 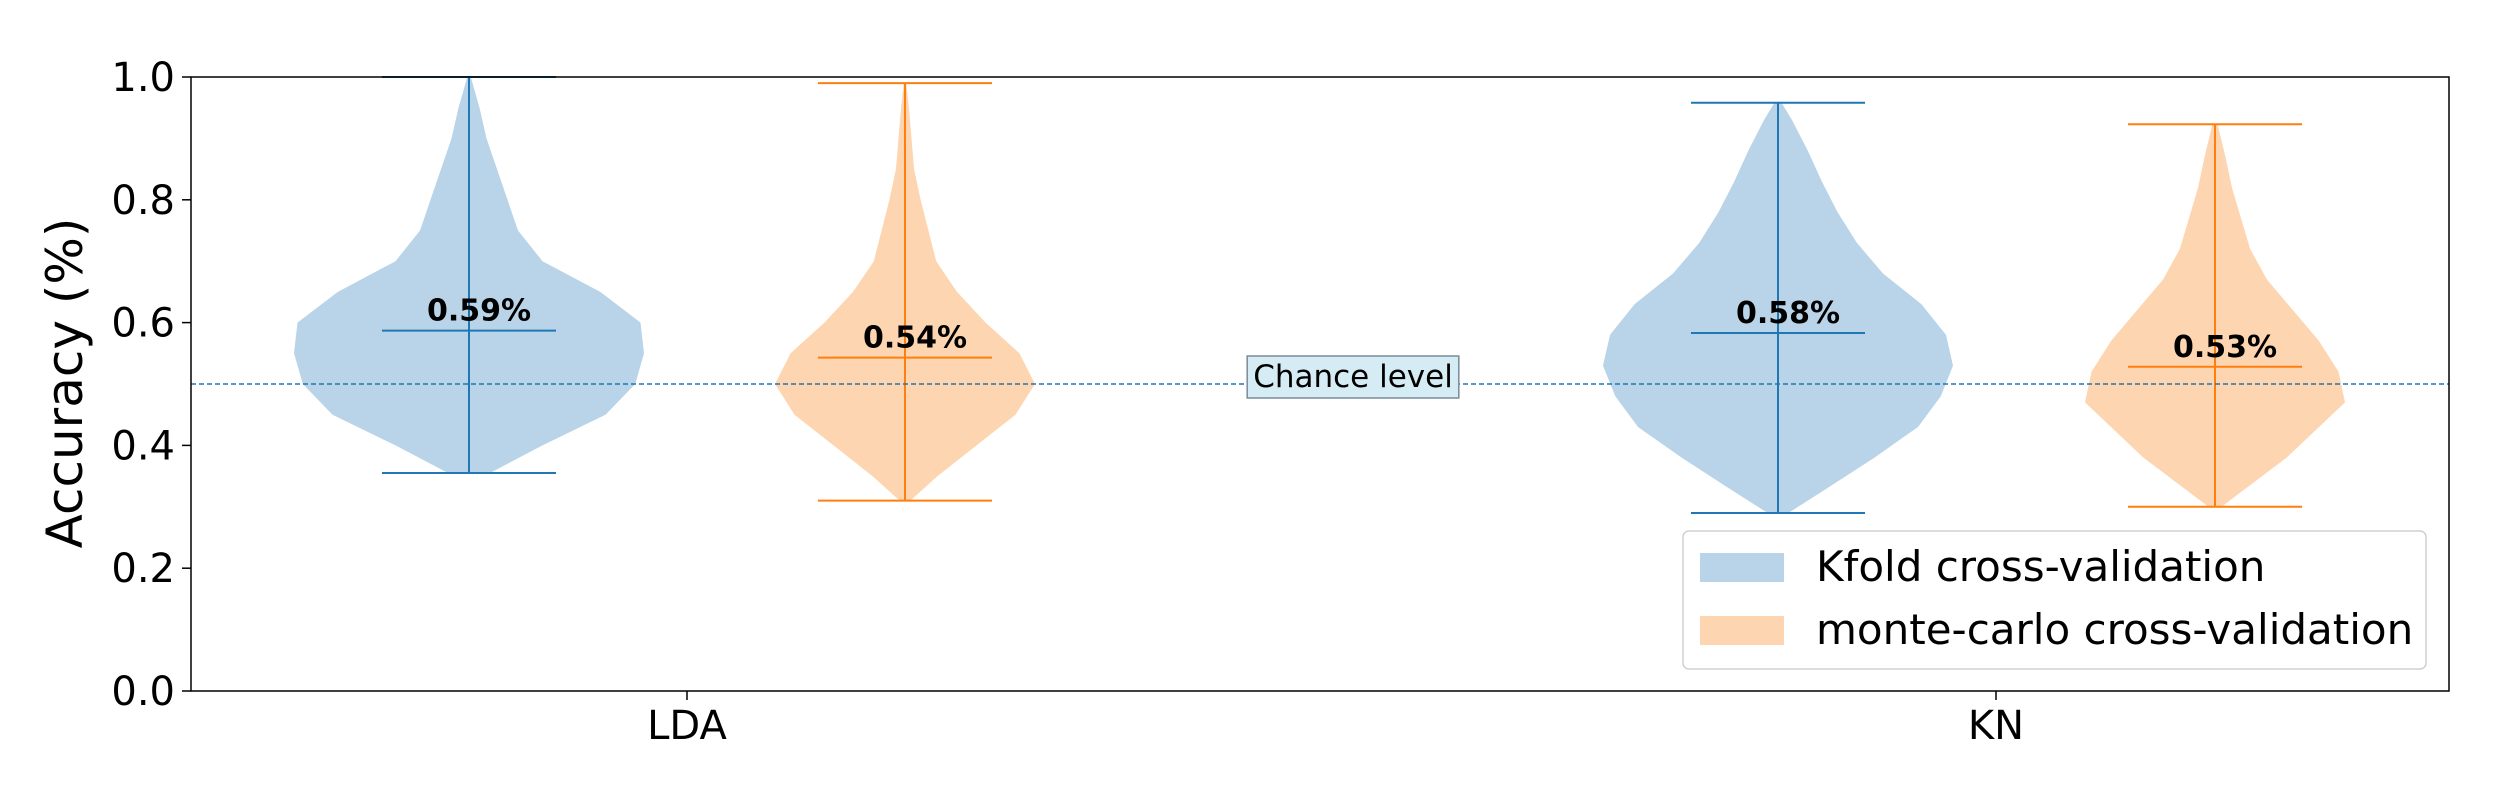 I want to click on y-axis-title: Accuracy (%), so click(x=65, y=383).